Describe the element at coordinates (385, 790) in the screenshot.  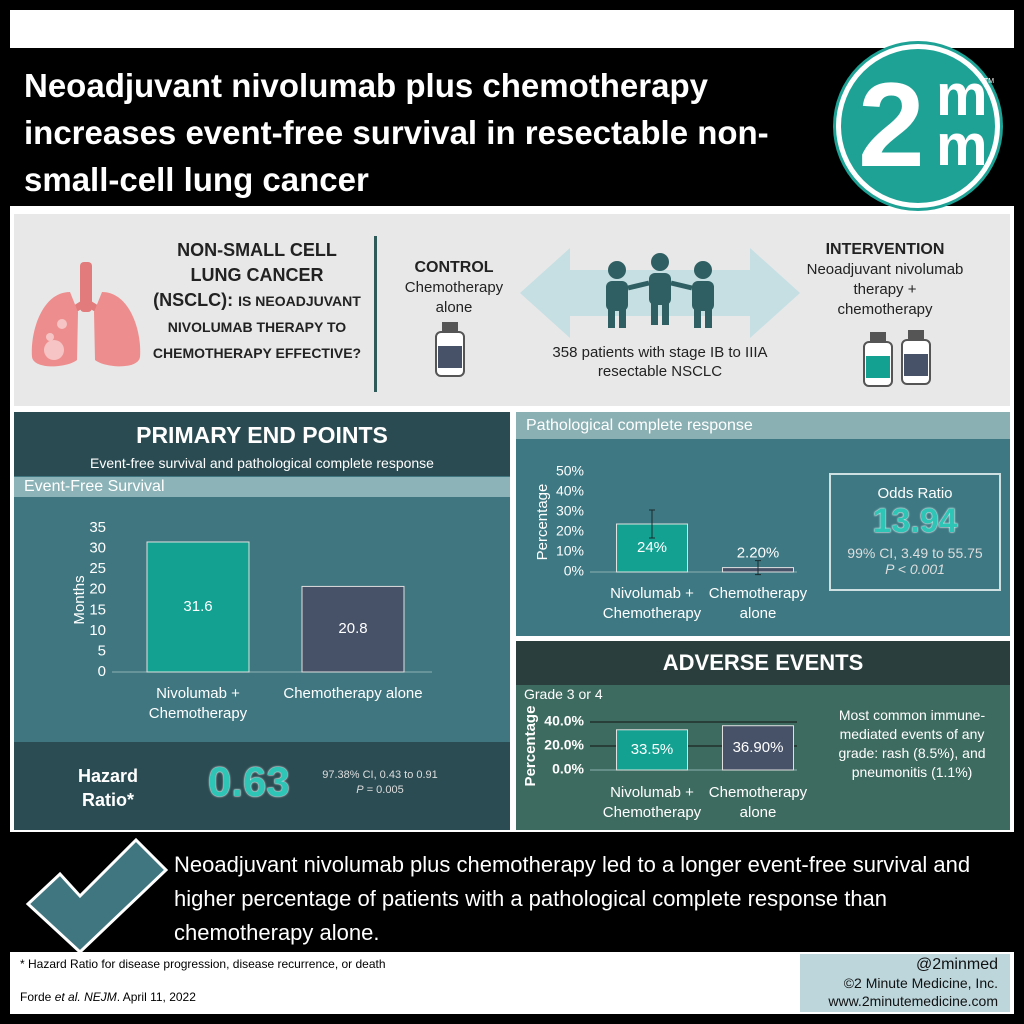
I see `hazard-p-value: = 0.005` at that location.